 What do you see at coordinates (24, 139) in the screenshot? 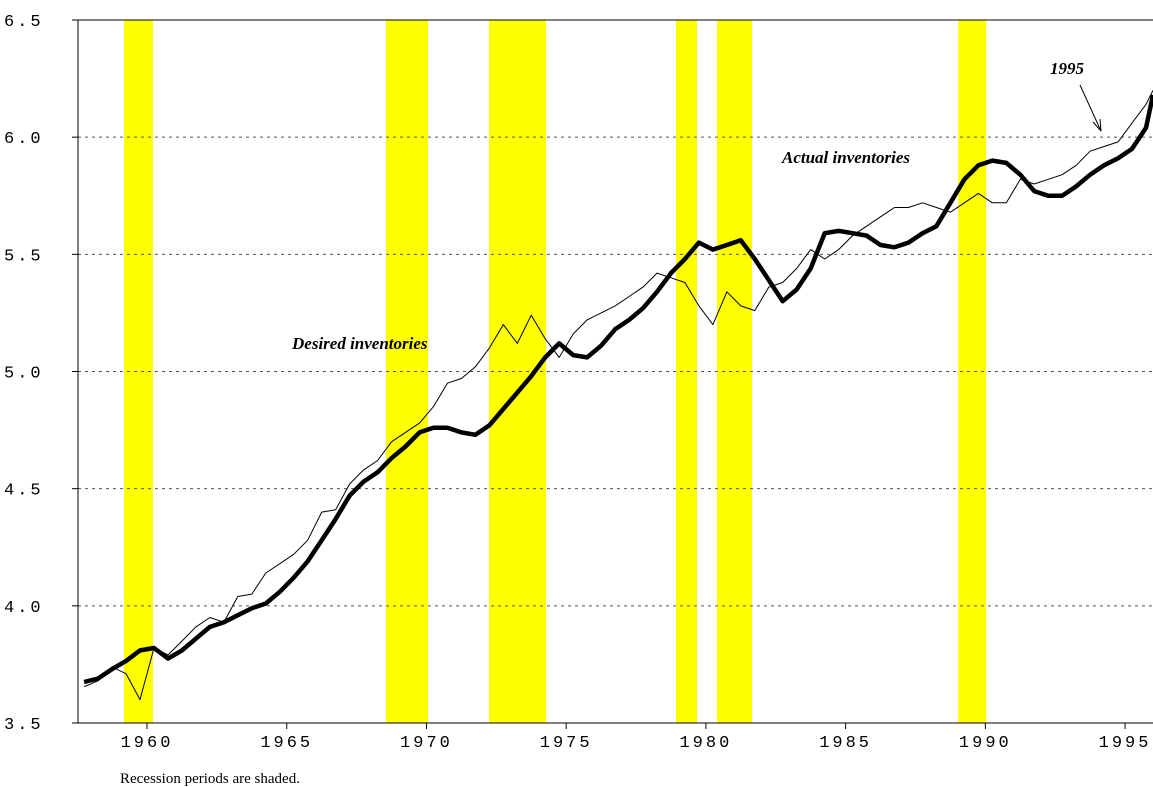
I see `y-tick-label: 6.0` at bounding box center [24, 139].